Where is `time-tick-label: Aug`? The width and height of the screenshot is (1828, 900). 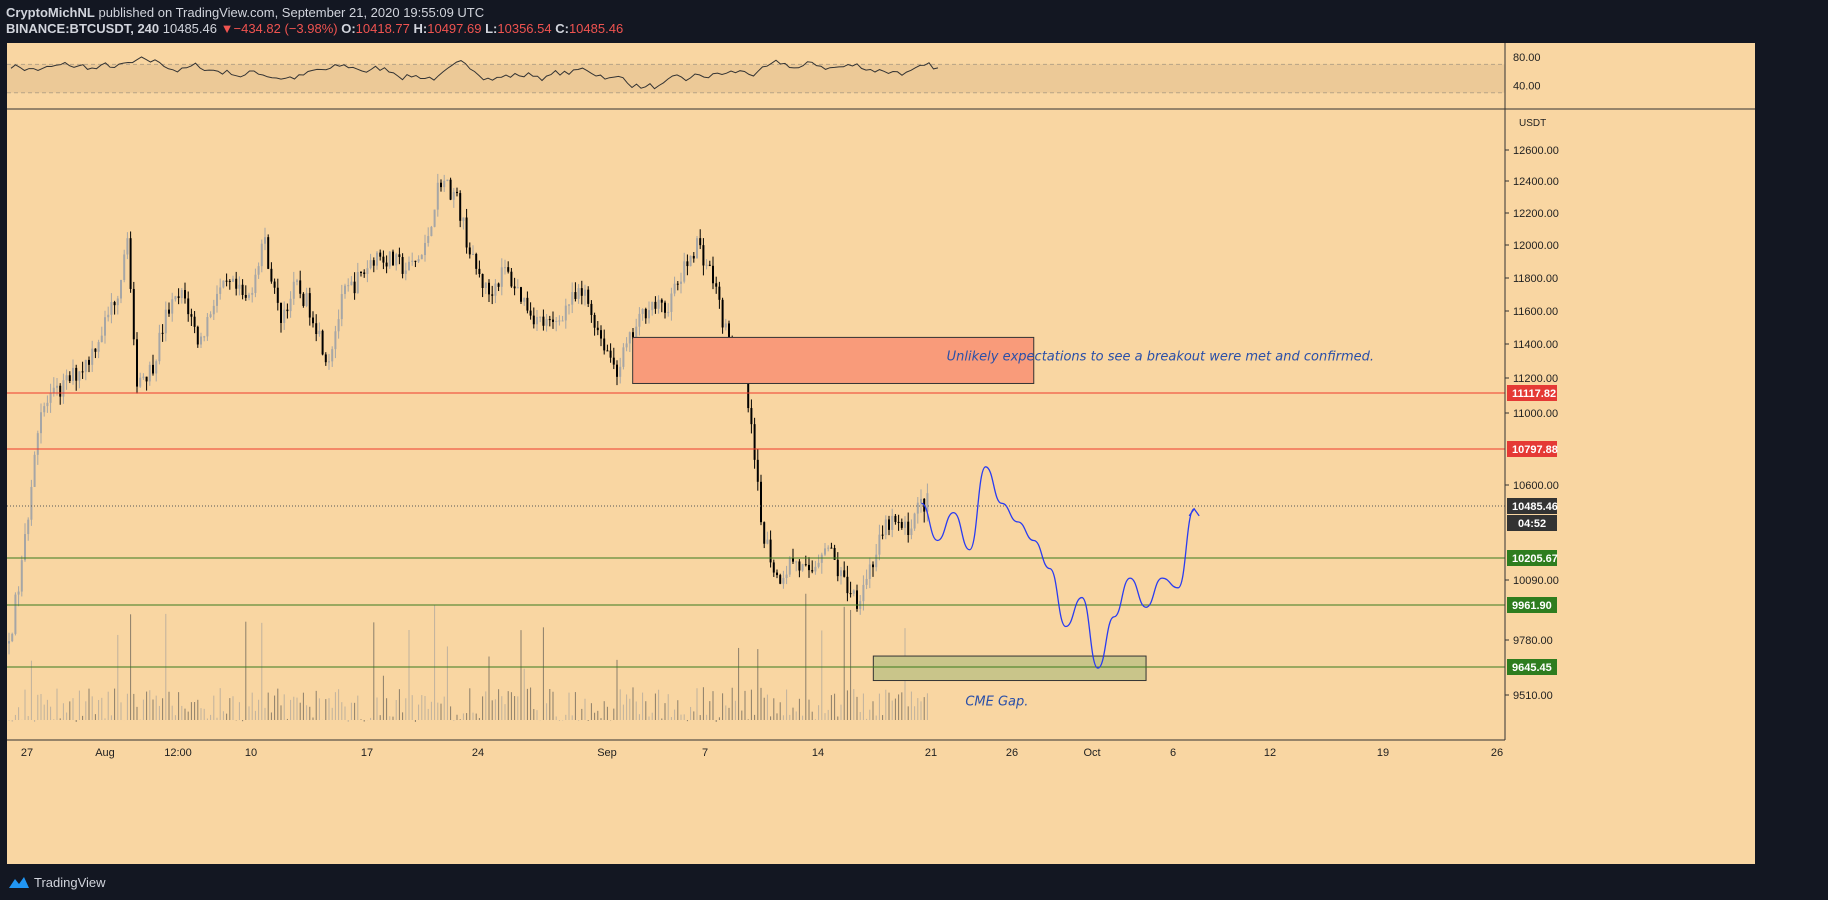
time-tick-label: Aug is located at coordinates (105, 753).